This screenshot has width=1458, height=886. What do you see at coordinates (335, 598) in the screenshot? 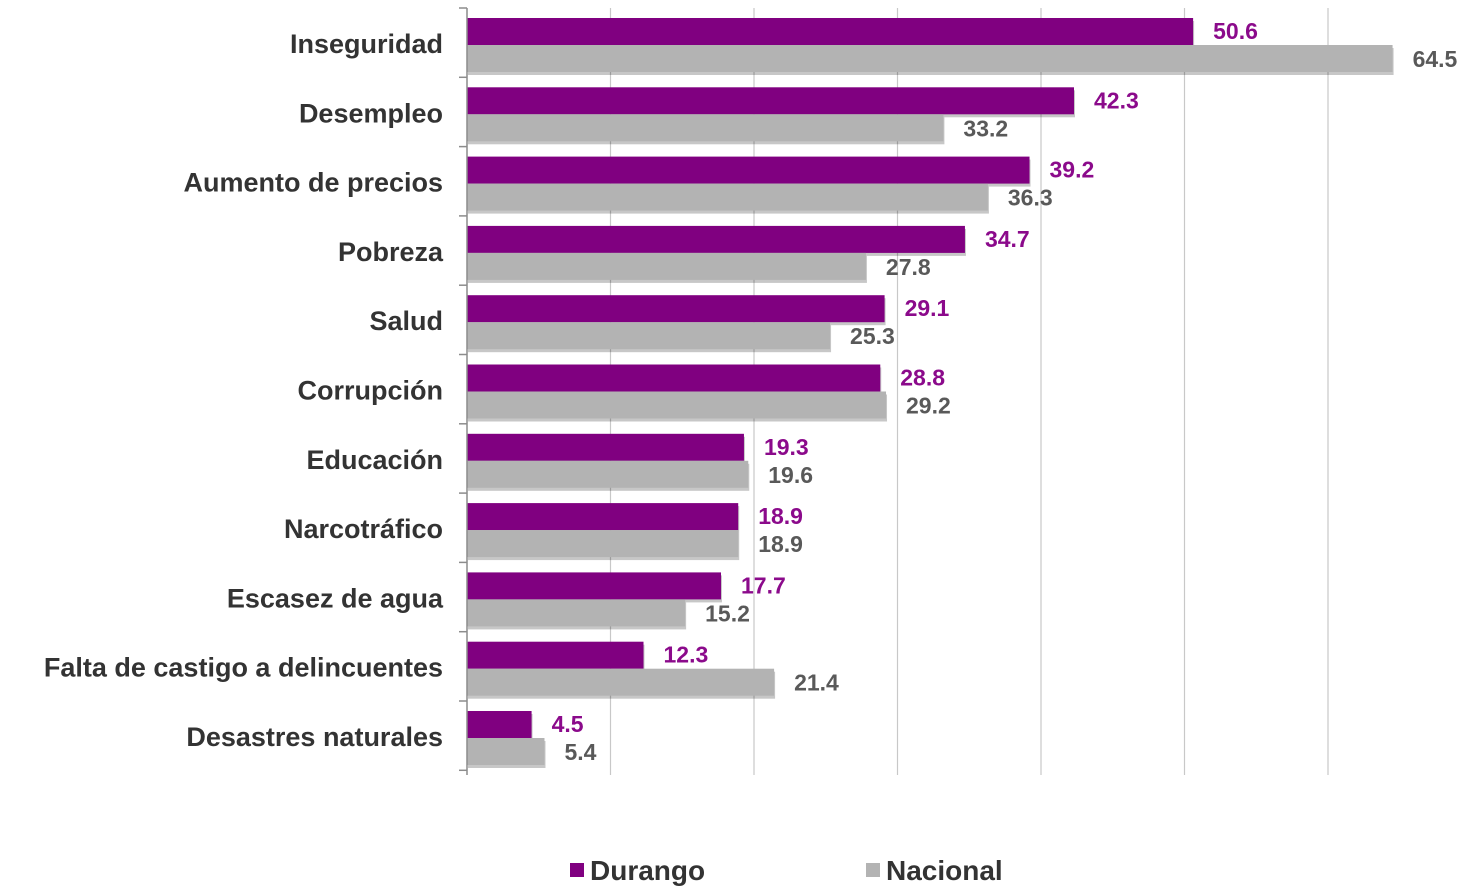
I see `category-label: Escasez de agua` at bounding box center [335, 598].